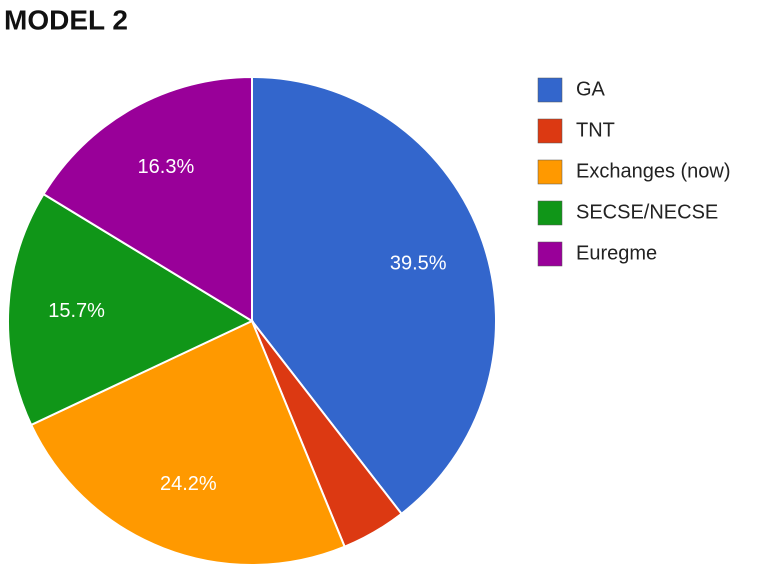  What do you see at coordinates (595, 130) in the screenshot?
I see `legend-label: TNT` at bounding box center [595, 130].